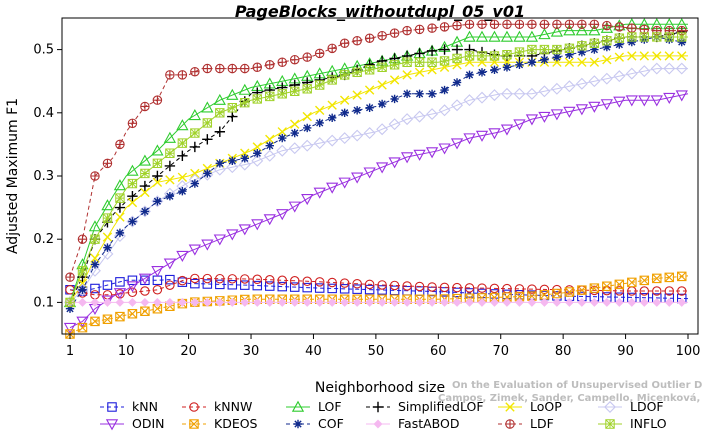 The height and width of the screenshot is (434, 702). What do you see at coordinates (251, 351) in the screenshot?
I see `x-tick-label: 30` at bounding box center [251, 351].